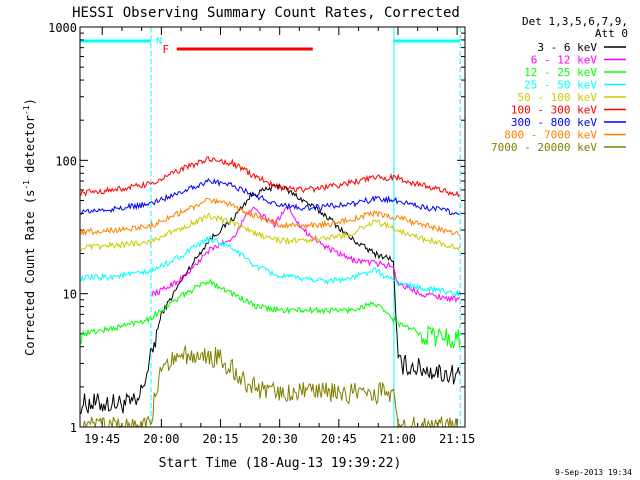 The width and height of the screenshot is (640, 480). What do you see at coordinates (62, 28) in the screenshot?
I see `y-tick-label: 1000` at bounding box center [62, 28].